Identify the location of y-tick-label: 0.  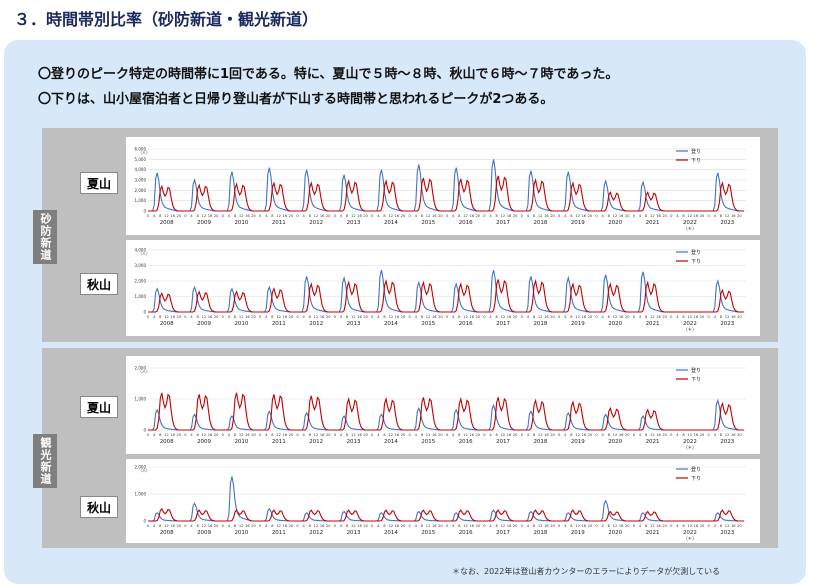
(144, 211).